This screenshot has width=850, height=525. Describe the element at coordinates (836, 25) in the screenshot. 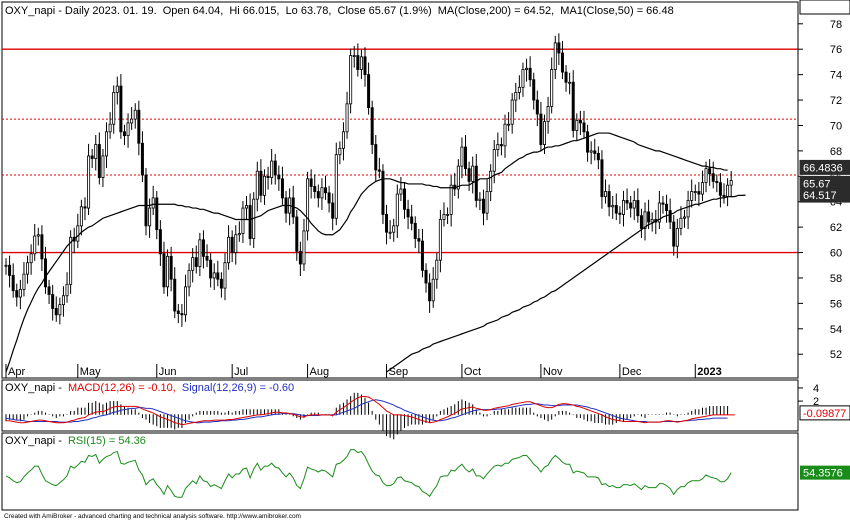

I see `price-y-tick-label: 78` at that location.